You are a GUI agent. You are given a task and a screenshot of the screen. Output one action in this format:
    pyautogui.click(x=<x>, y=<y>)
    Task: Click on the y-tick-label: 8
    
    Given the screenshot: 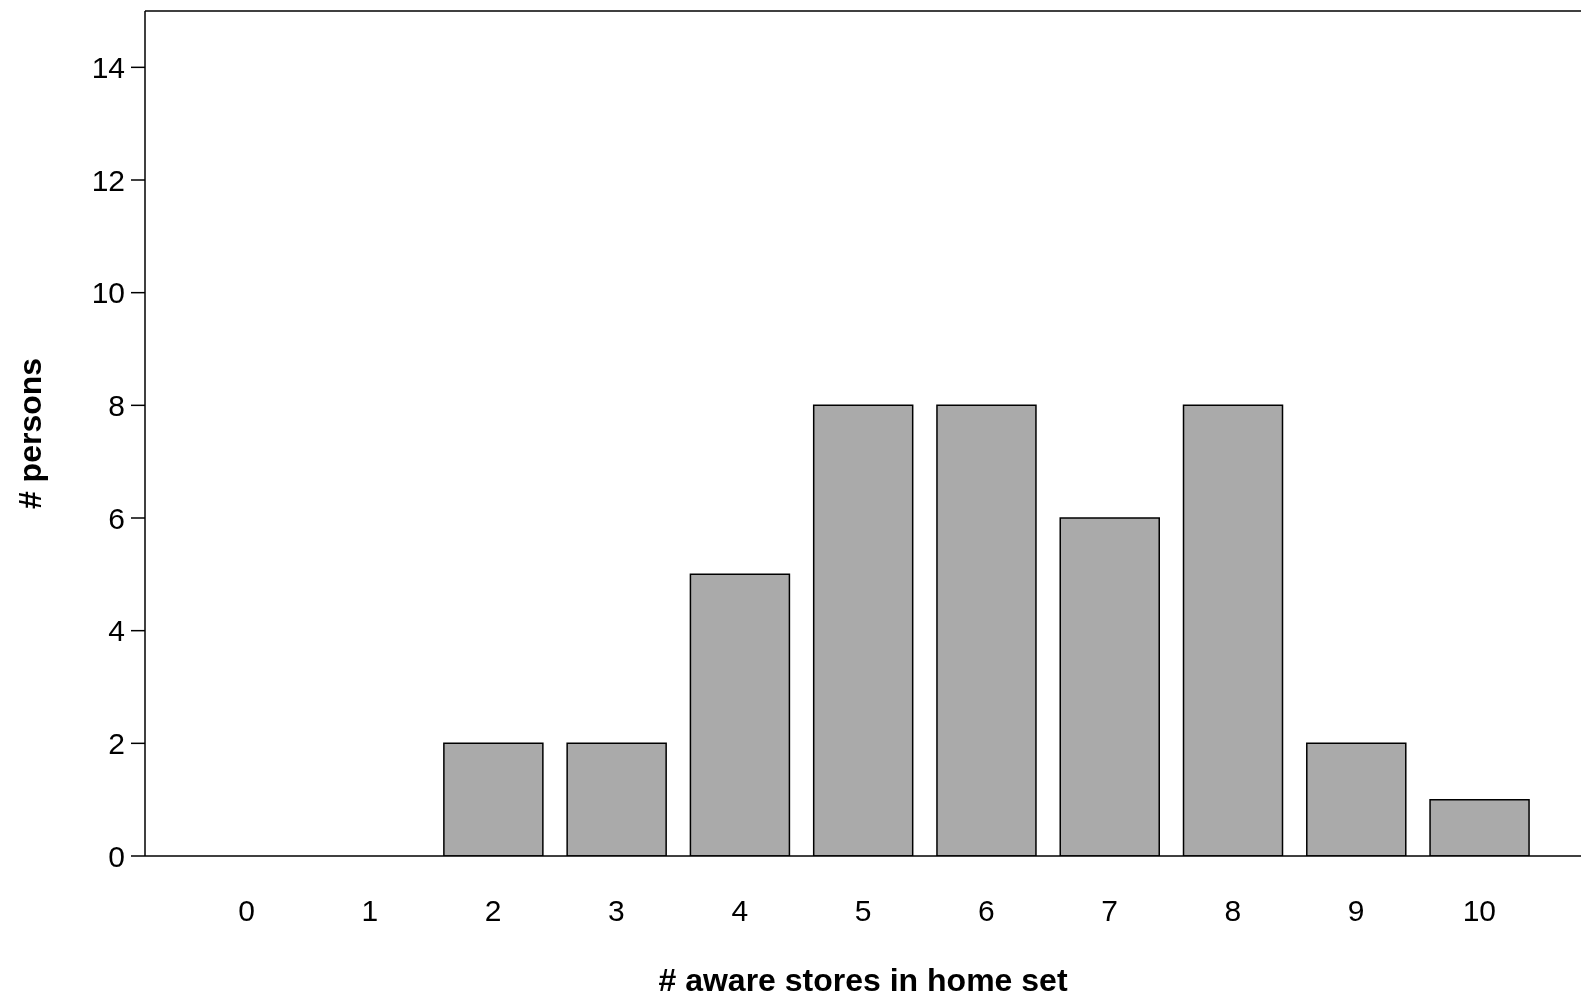 What is the action you would take?
    pyautogui.click(x=116, y=405)
    